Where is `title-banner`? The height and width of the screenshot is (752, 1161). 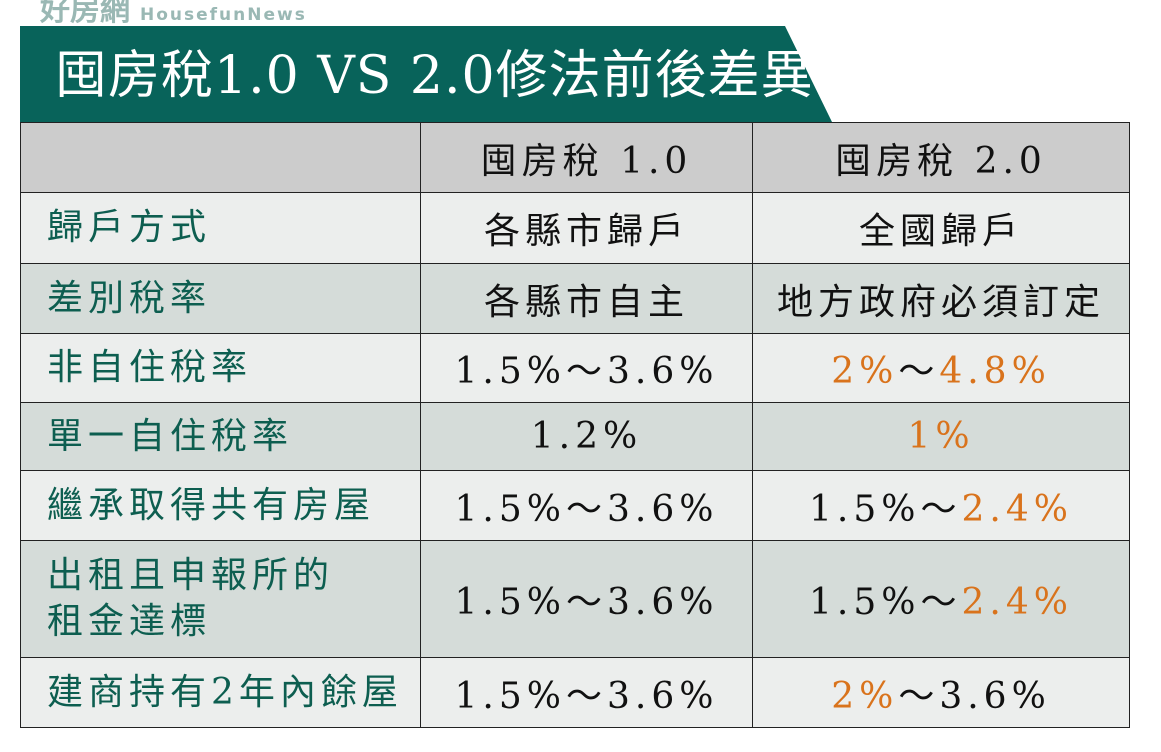
title-banner is located at coordinates (426, 74).